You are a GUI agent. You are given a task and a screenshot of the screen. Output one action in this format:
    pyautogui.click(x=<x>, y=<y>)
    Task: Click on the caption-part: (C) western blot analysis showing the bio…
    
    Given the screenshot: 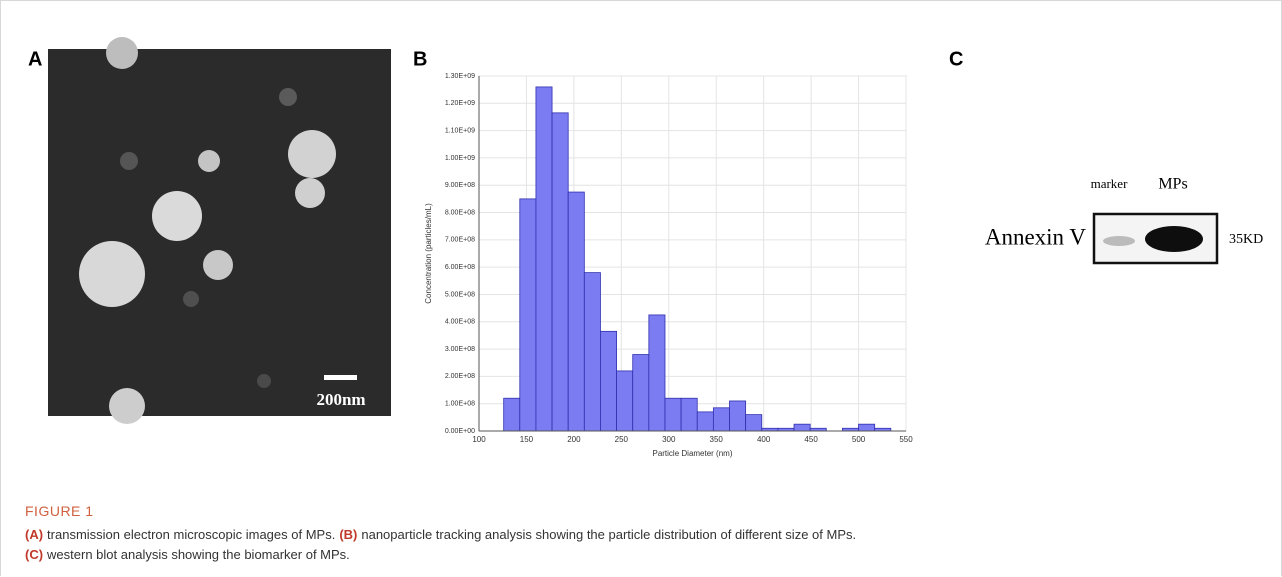 What is the action you would take?
    pyautogui.click(x=189, y=554)
    